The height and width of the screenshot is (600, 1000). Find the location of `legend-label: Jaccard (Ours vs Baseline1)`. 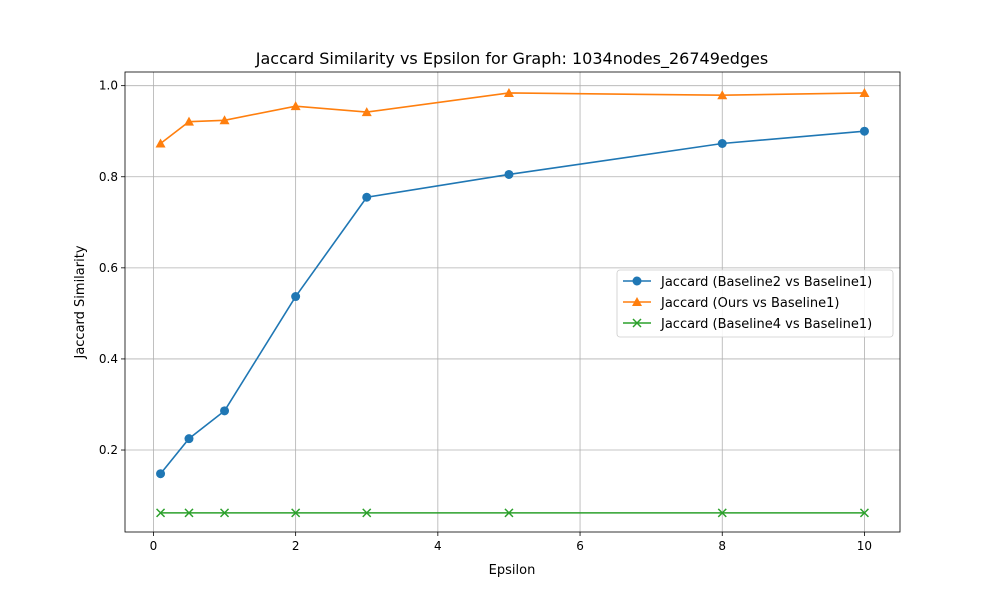

legend-label: Jaccard (Ours vs Baseline1) is located at coordinates (749, 303).